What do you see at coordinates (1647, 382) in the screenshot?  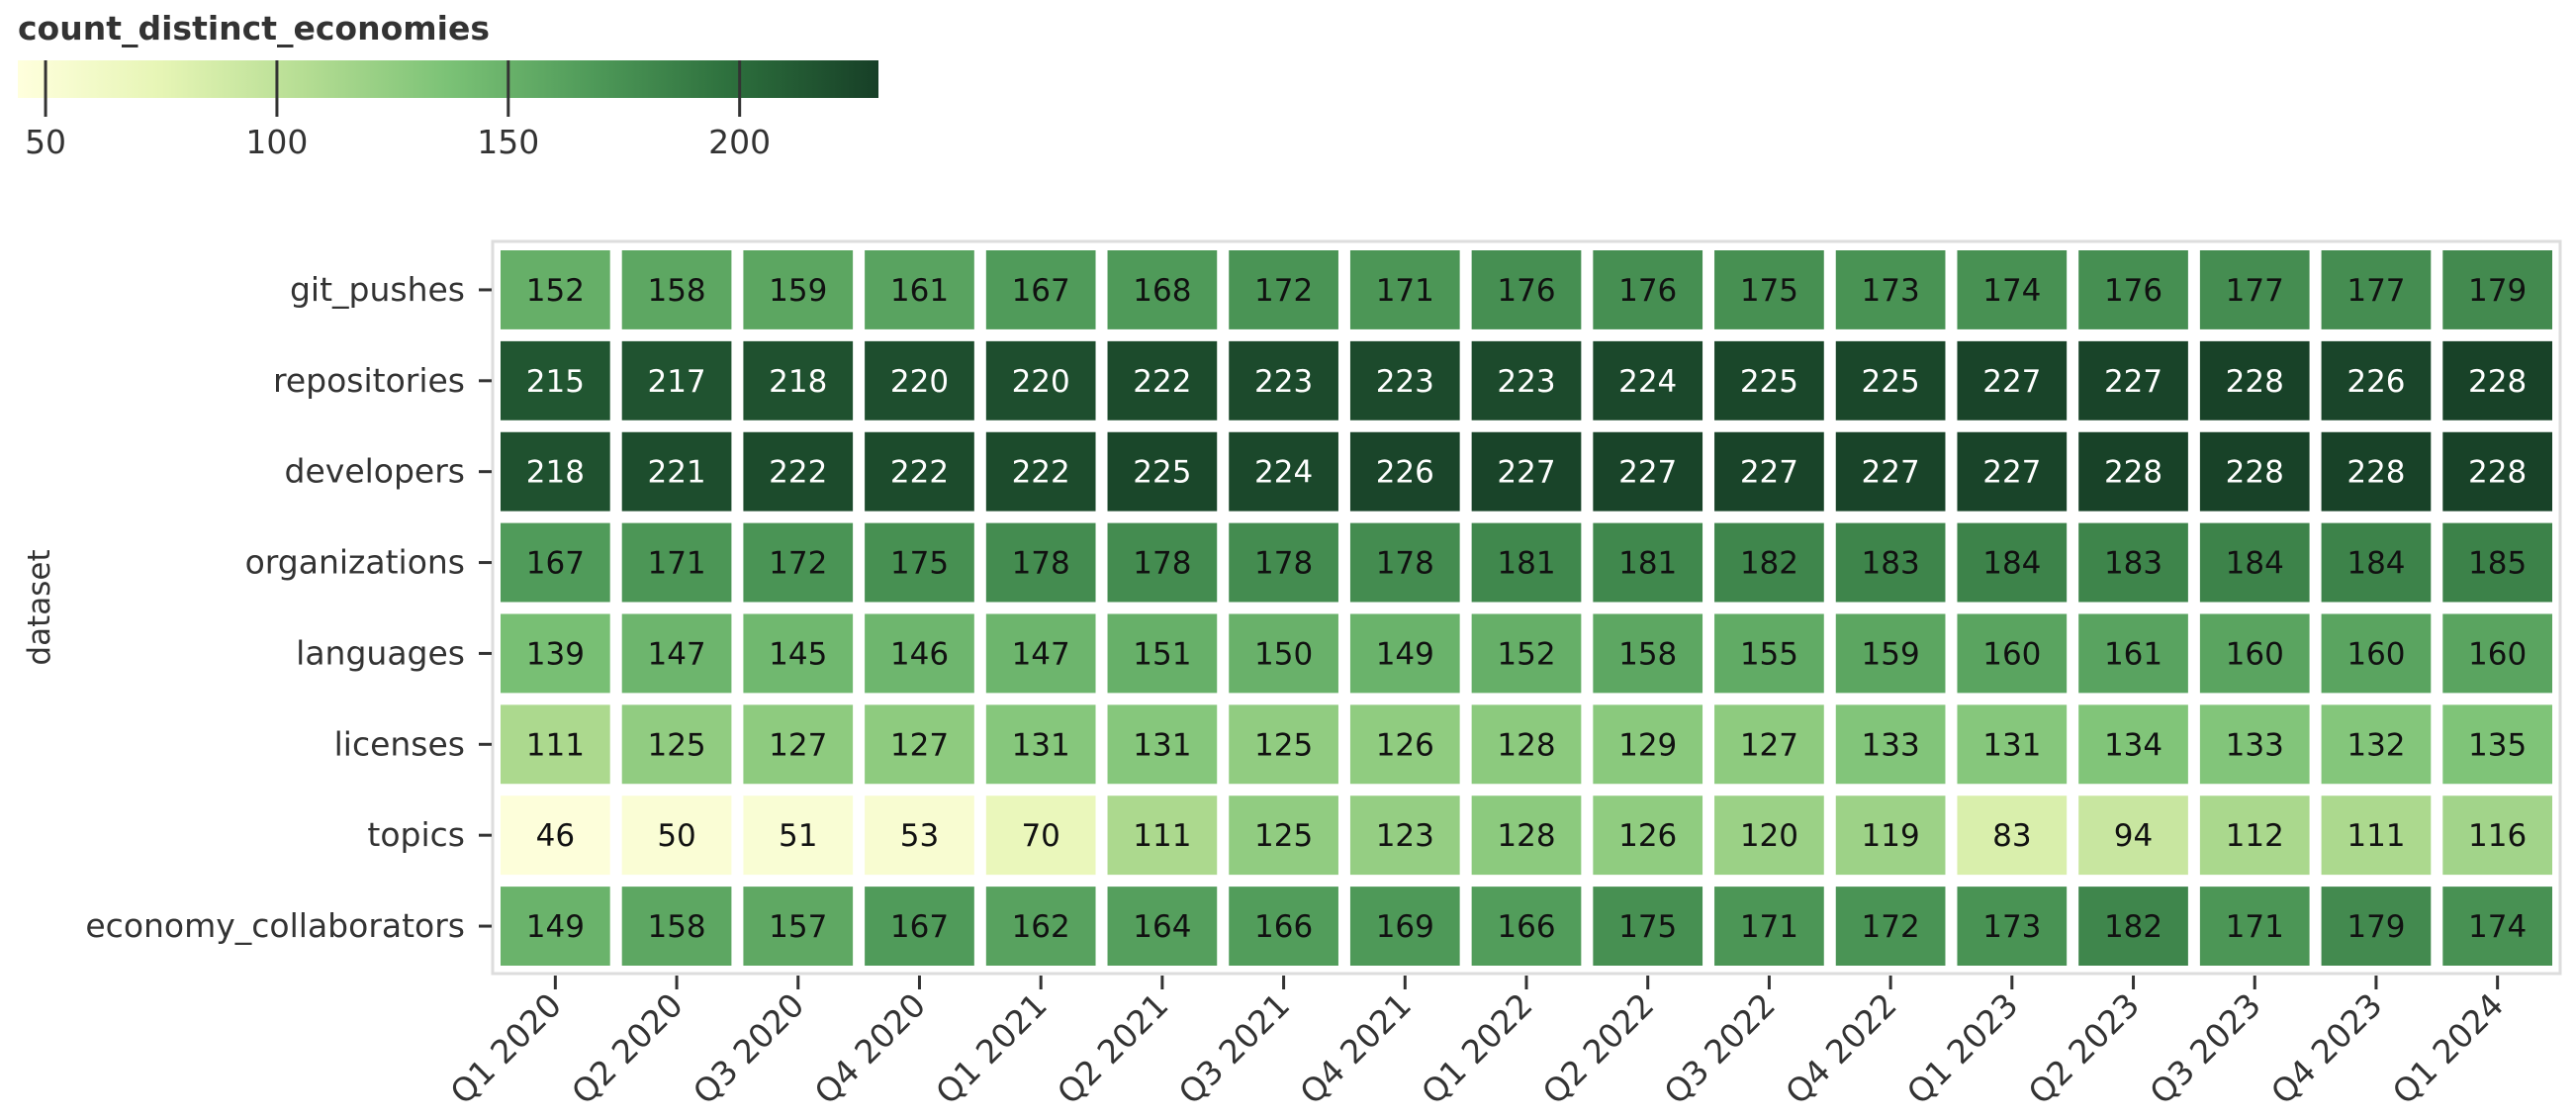 I see `cell-value-label: 224` at bounding box center [1647, 382].